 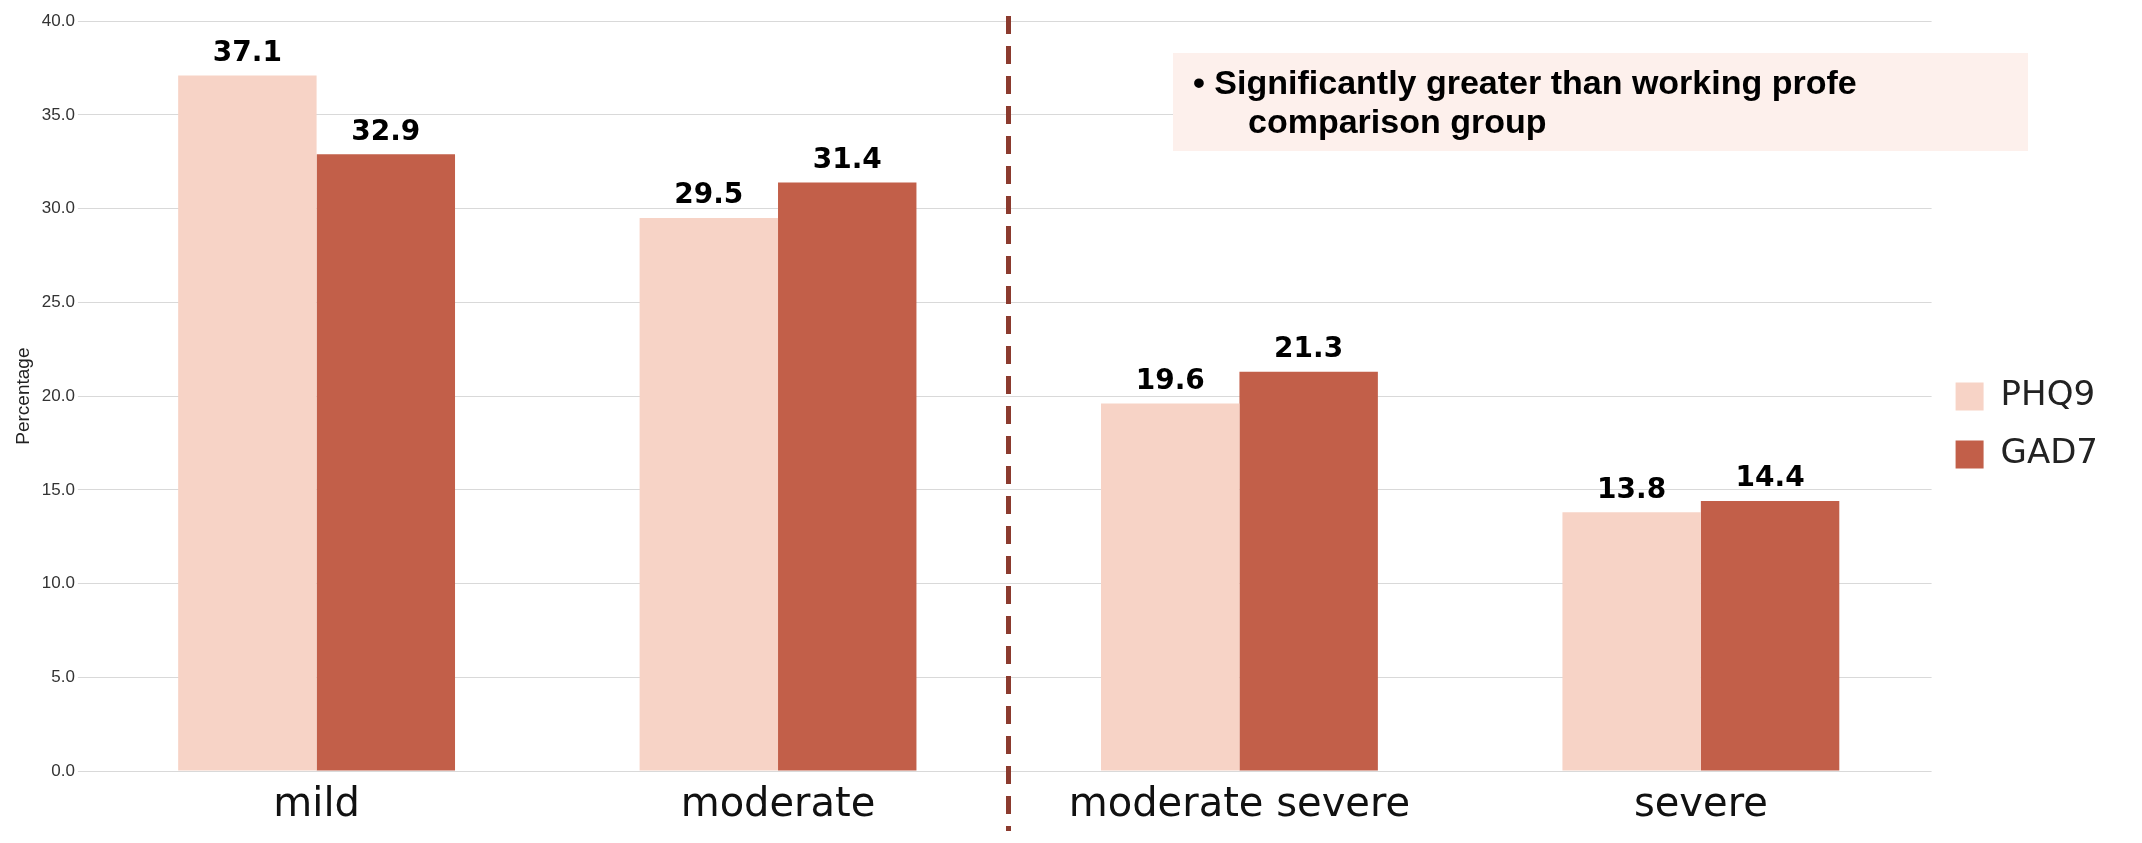 I want to click on y-tick-label: 15.0, so click(x=58, y=489).